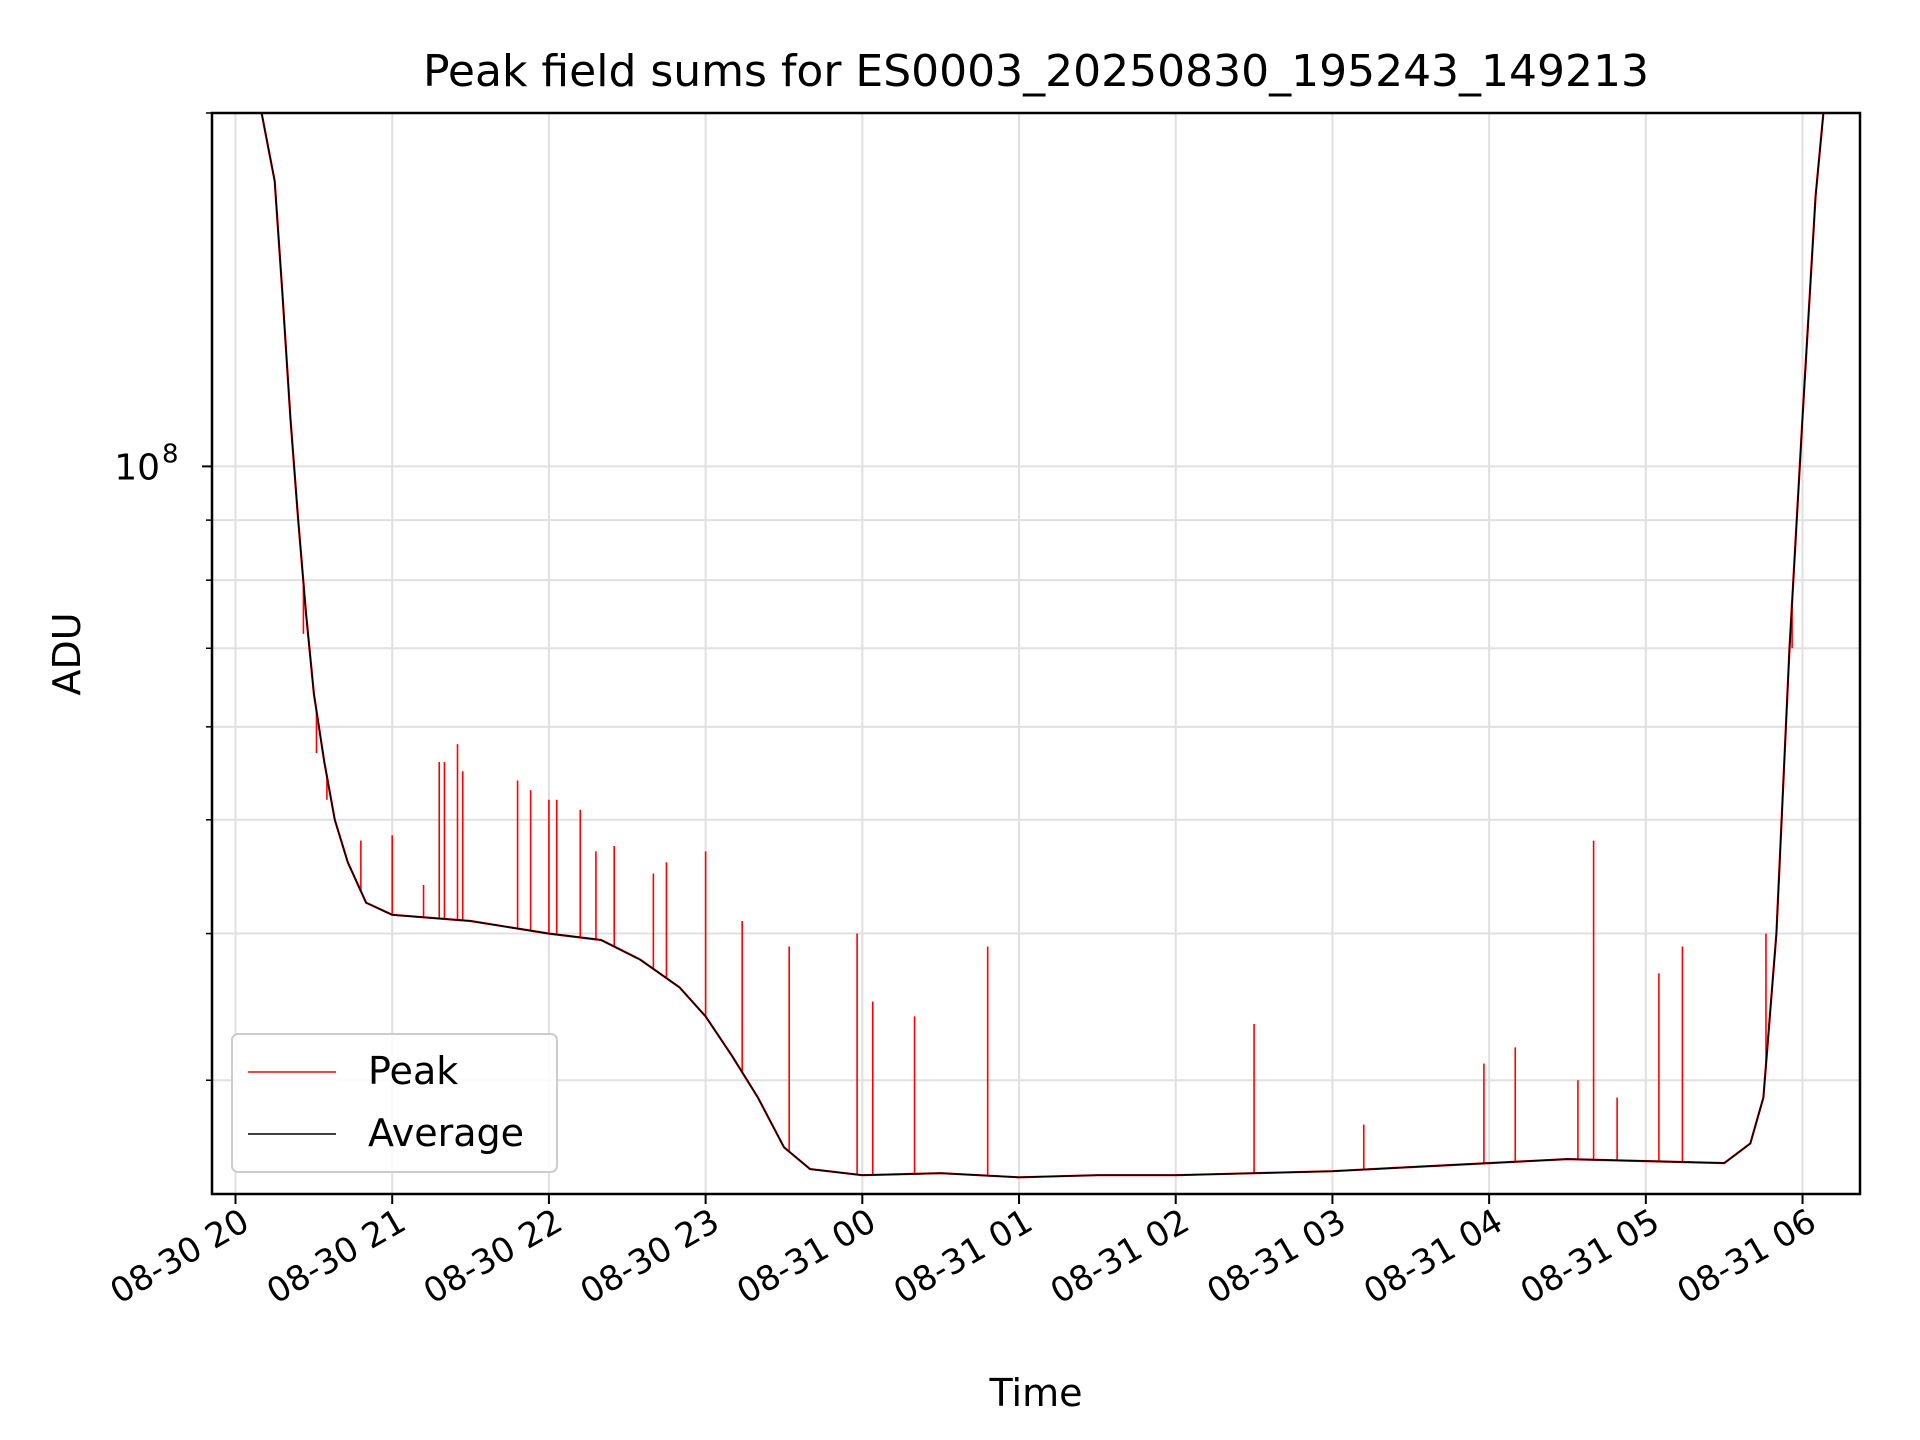 The width and height of the screenshot is (1920, 1440). What do you see at coordinates (446, 1133) in the screenshot?
I see `legend-average-label: Average` at bounding box center [446, 1133].